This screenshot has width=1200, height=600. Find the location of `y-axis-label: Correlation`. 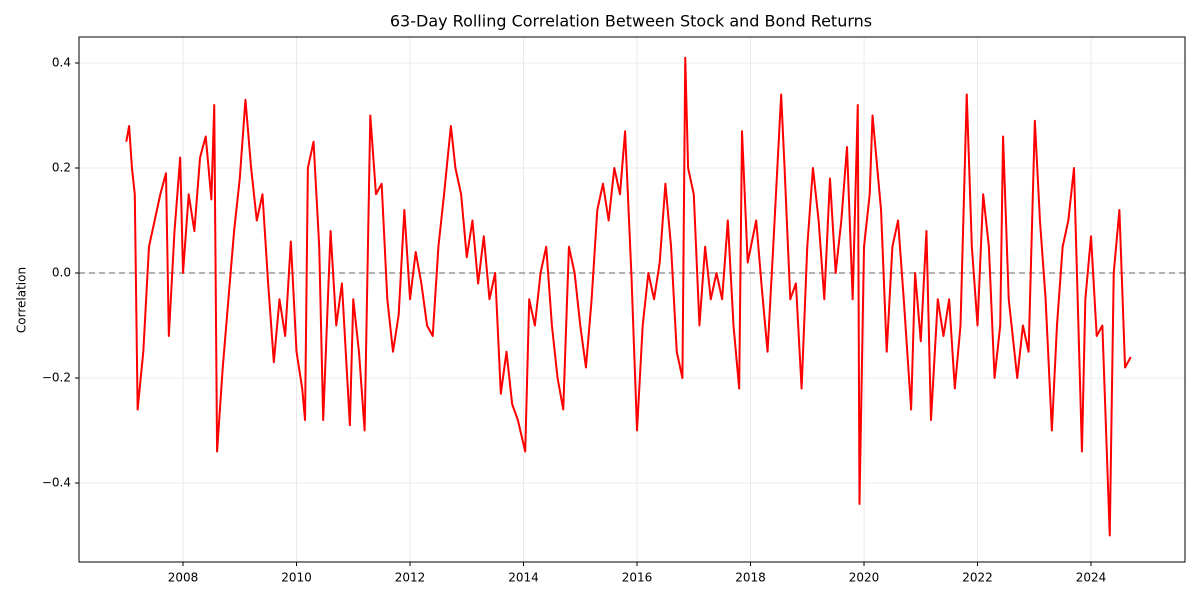

y-axis-label: Correlation is located at coordinates (22, 300).